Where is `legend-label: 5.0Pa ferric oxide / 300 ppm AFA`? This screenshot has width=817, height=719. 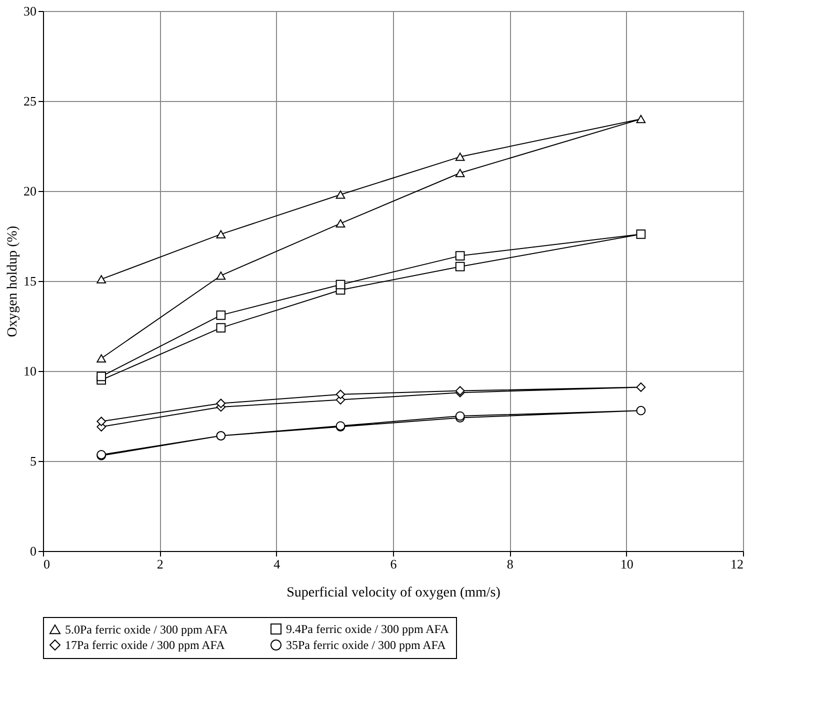
legend-label: 5.0Pa ferric oxide / 300 ppm AFA is located at coordinates (146, 629).